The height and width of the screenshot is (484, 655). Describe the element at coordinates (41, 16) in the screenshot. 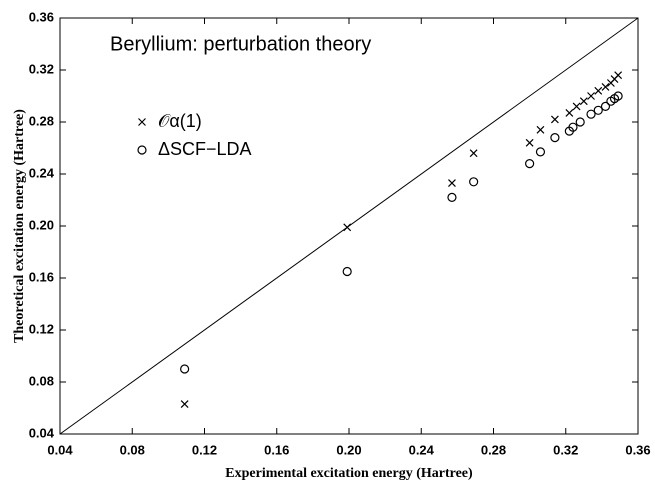

I see `y-tick-label: 0.36` at that location.